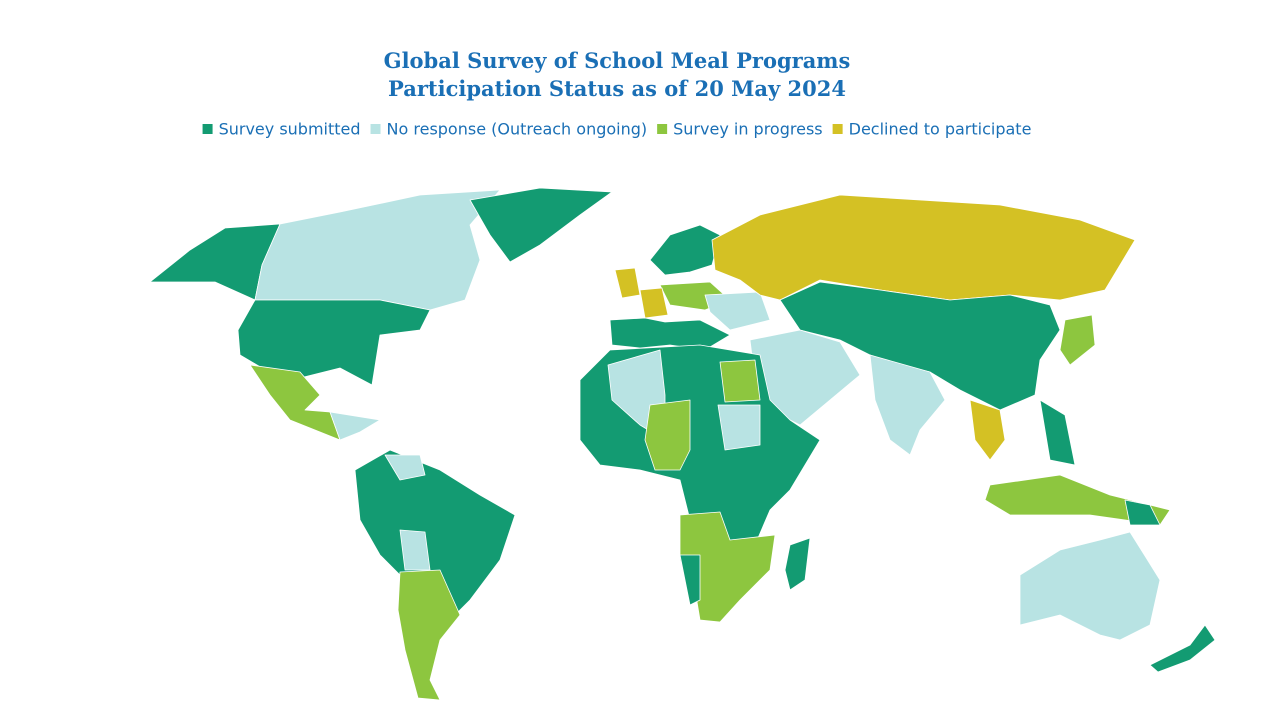 The width and height of the screenshot is (1280, 725). I want to click on legend-label: No response (Outreach ongoing), so click(517, 129).